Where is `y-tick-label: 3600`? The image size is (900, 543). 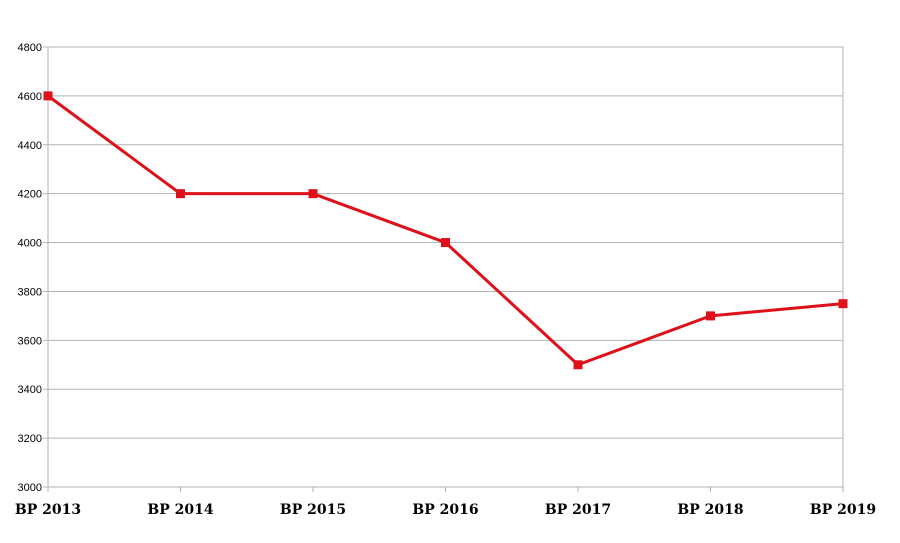
y-tick-label: 3600 is located at coordinates (30, 341).